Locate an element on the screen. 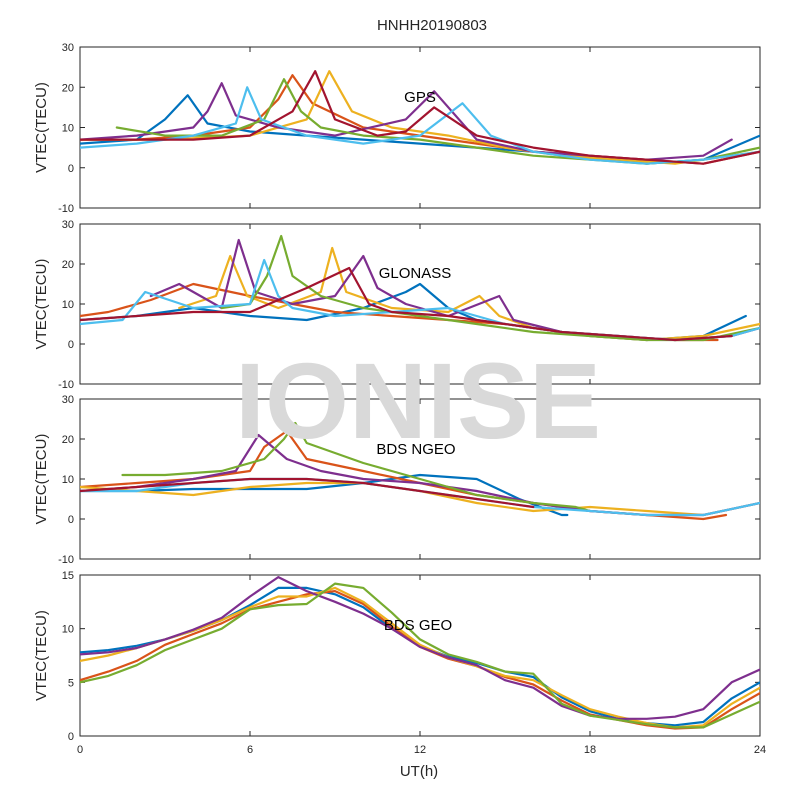 The width and height of the screenshot is (800, 800). y-tick-label: 15 is located at coordinates (68, 576).